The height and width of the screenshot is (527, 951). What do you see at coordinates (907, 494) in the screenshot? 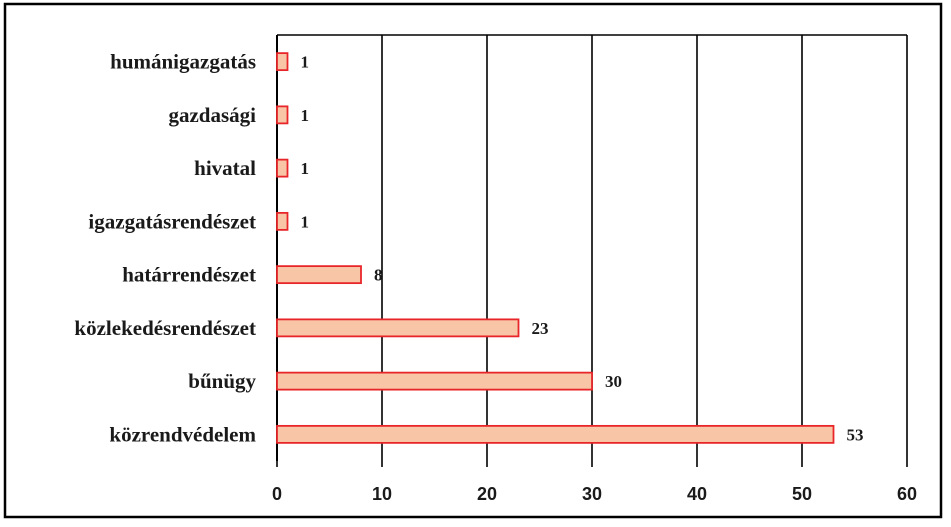
I see `x-tick-label: 60` at bounding box center [907, 494].